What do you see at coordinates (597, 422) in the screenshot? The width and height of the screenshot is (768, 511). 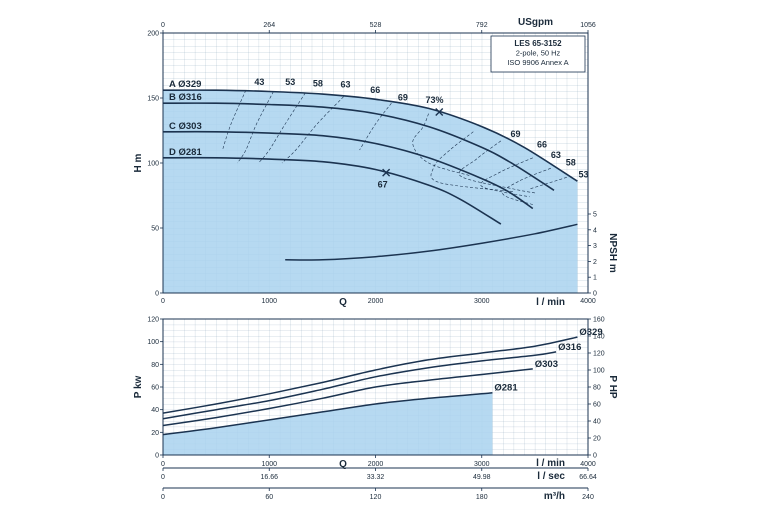 I see `y2-tick-label: 40` at bounding box center [597, 422].